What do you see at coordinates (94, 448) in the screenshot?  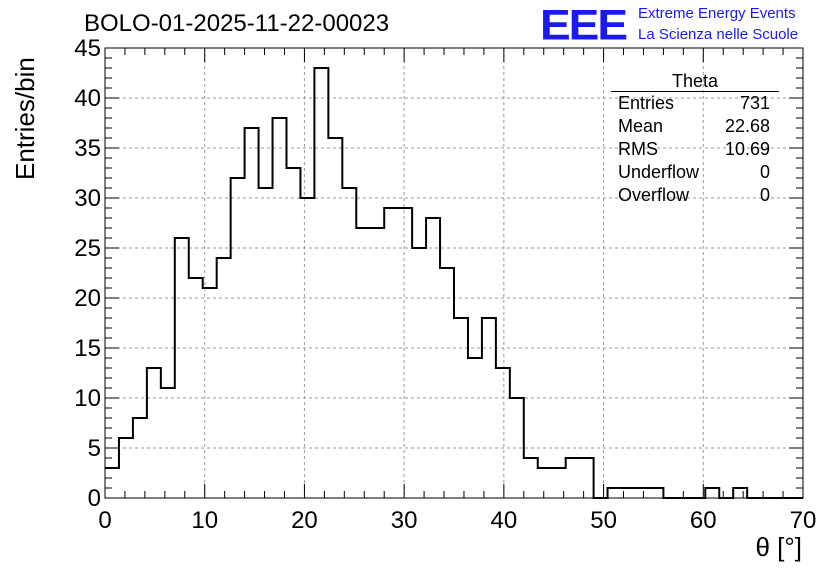 I see `y-tick-label: 5` at bounding box center [94, 448].